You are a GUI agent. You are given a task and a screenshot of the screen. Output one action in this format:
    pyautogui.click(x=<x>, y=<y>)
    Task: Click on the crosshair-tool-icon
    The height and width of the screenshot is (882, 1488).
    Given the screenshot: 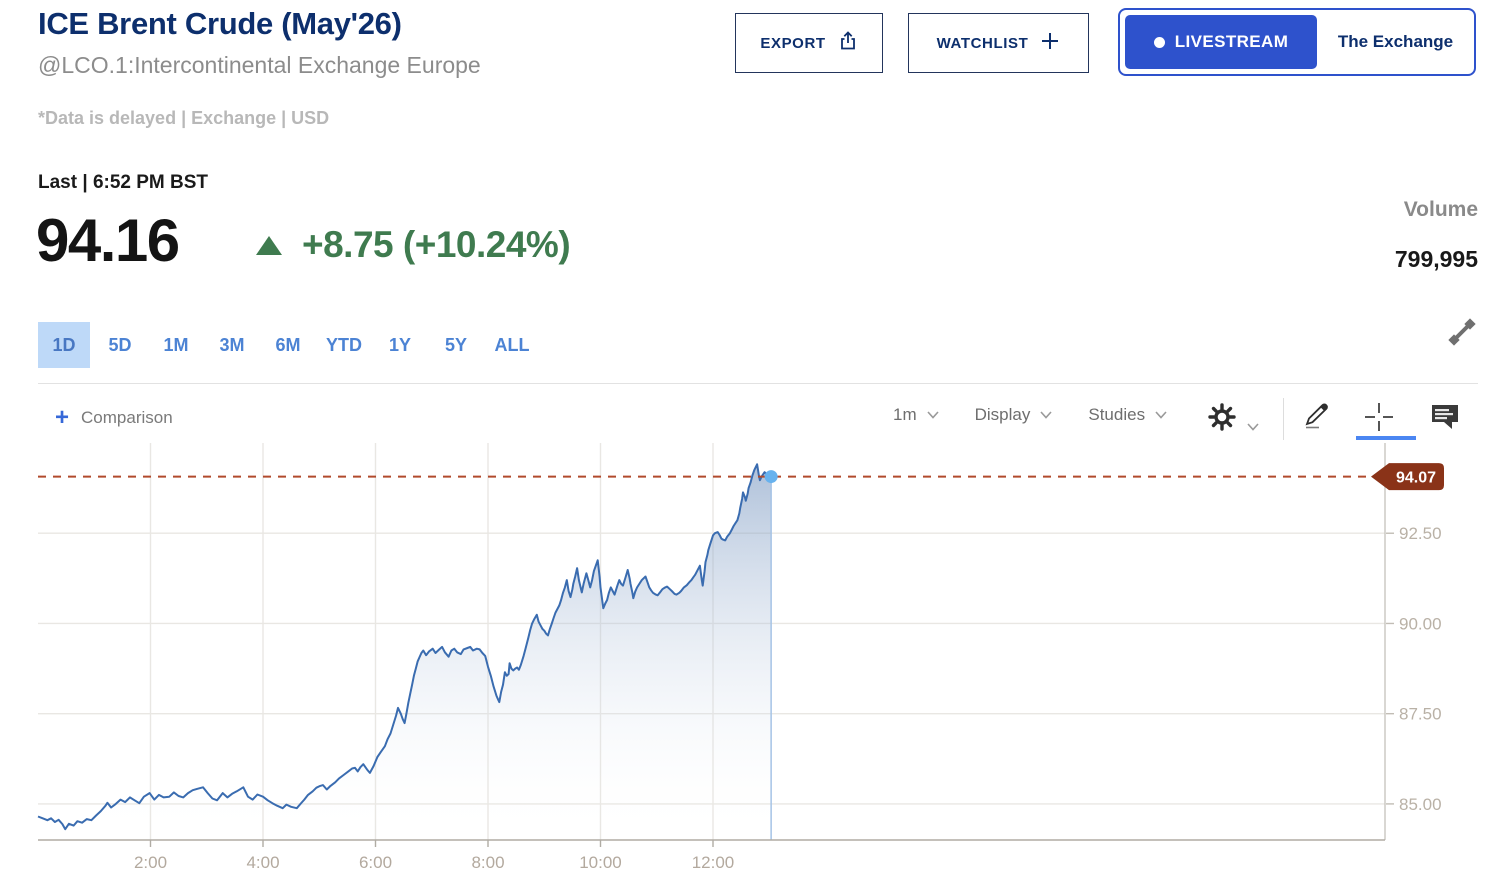 What is the action you would take?
    pyautogui.click(x=1379, y=417)
    